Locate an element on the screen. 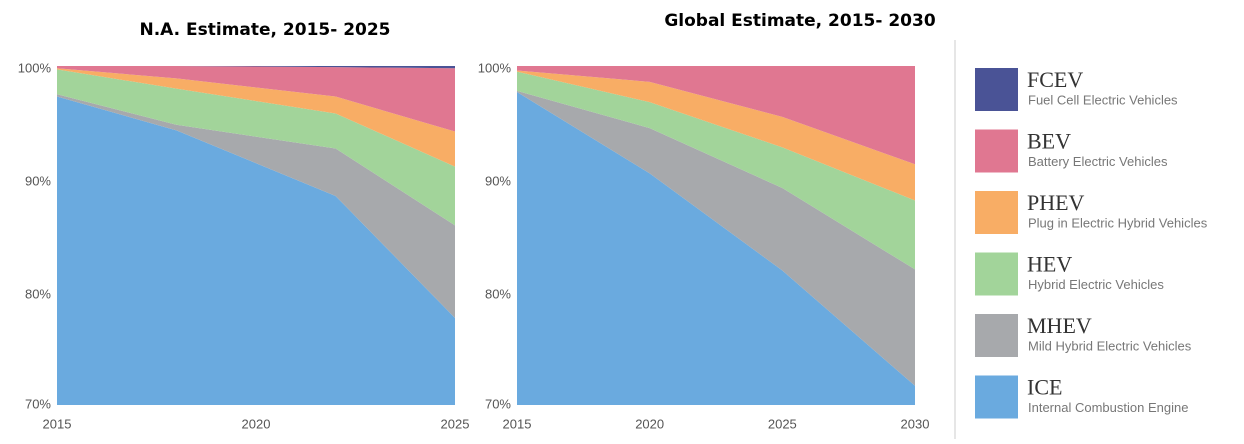  legend-description: Plug in Electric Hybrid Vehicles is located at coordinates (1118, 222).